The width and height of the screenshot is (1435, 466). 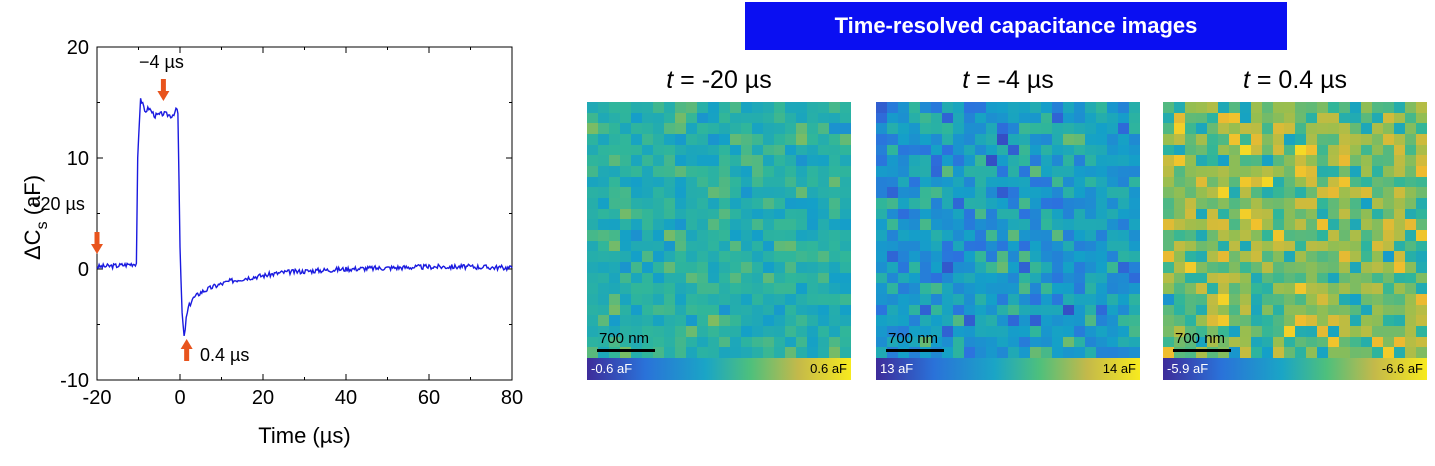 I want to click on panel-title-value: = -20 µs, so click(x=722, y=80).